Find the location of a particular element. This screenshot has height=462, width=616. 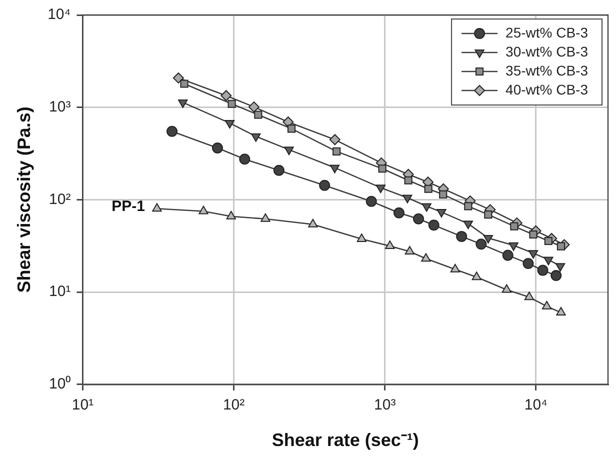

x-tick-label: 10¹ is located at coordinates (83, 405).